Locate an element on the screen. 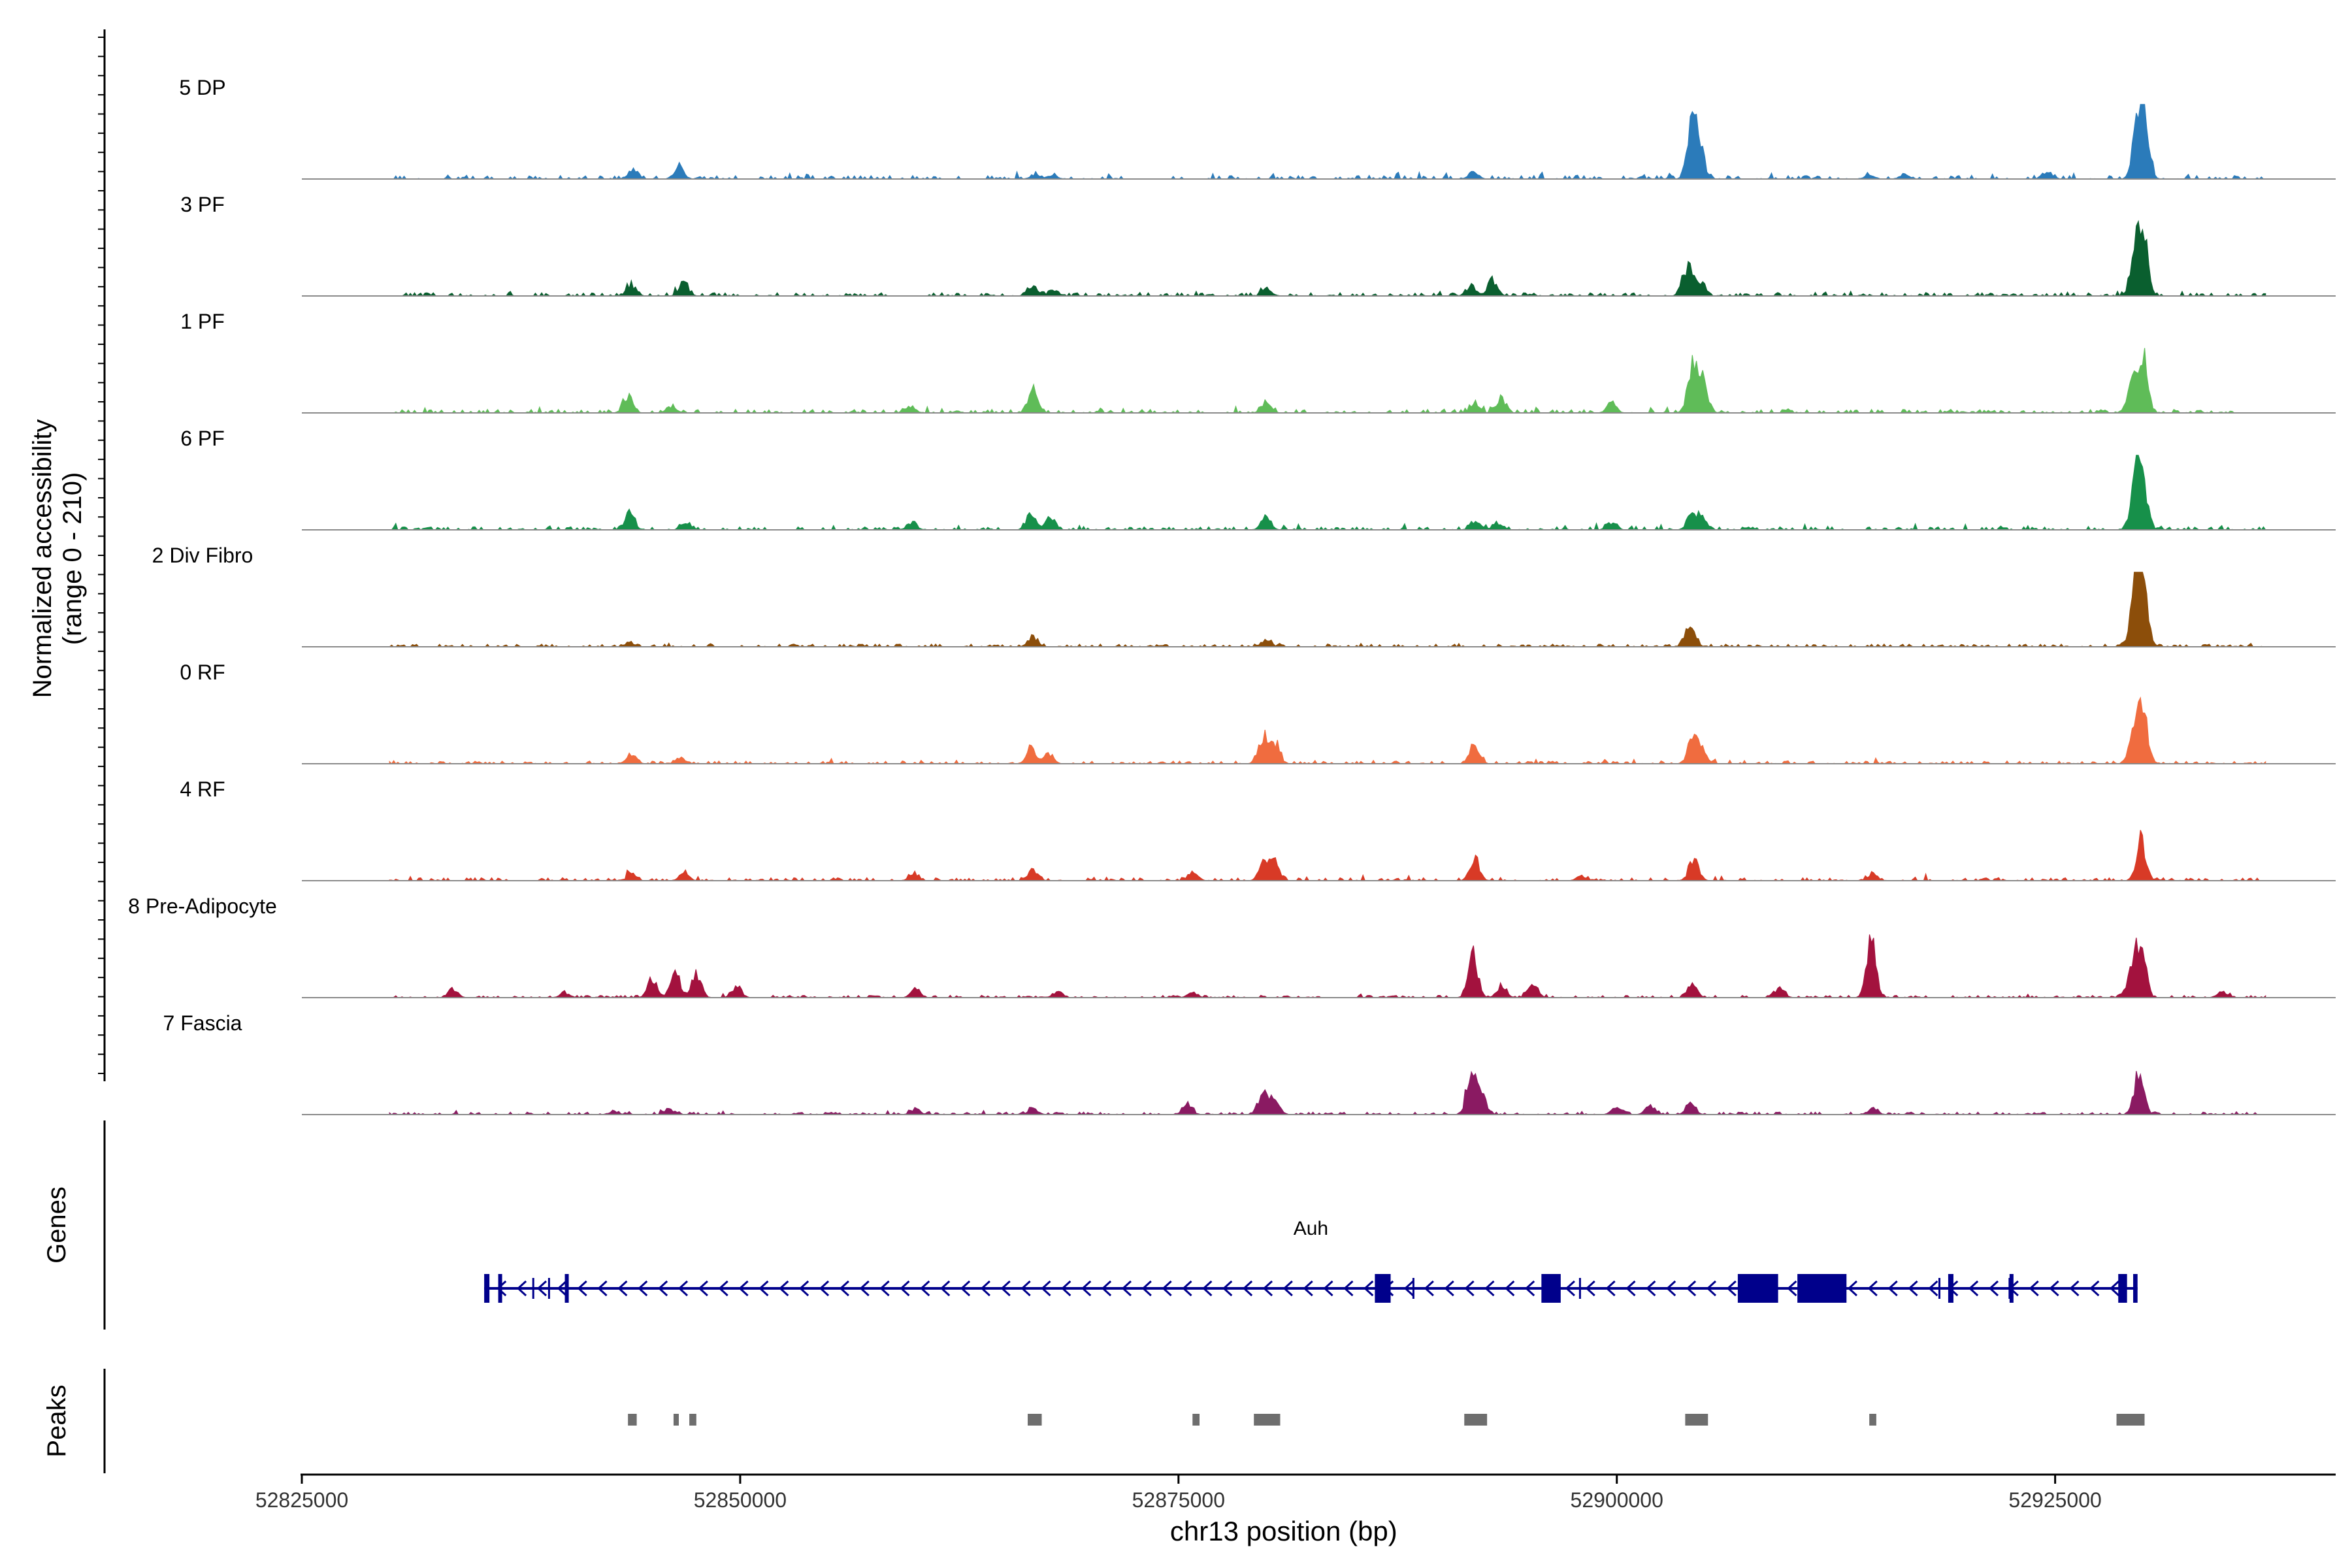 The image size is (2352, 1568). x-axis-ticks: 52825000 52850000 52875000 52900000 52925000 is located at coordinates (1178, 1493).